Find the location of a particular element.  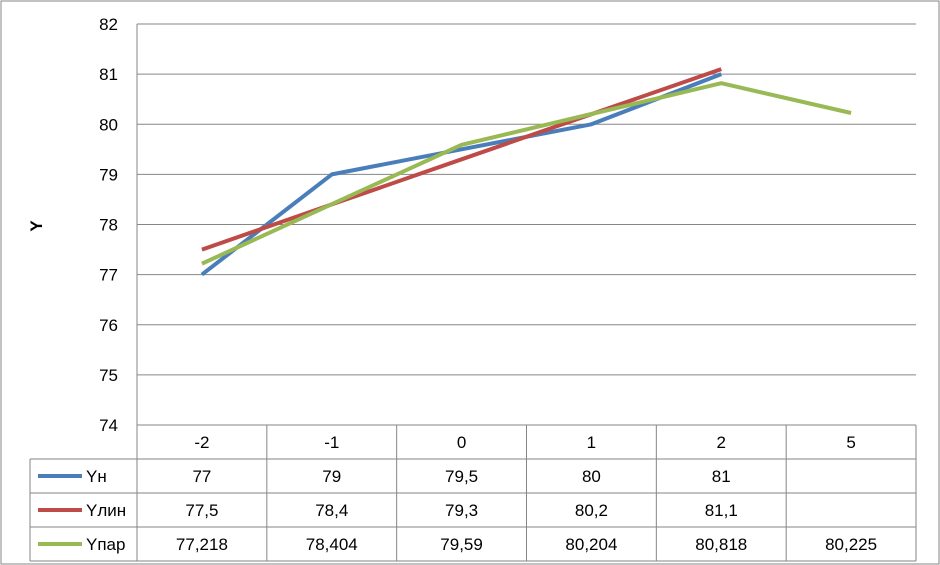

x-tick-label: 0 is located at coordinates (461, 442).